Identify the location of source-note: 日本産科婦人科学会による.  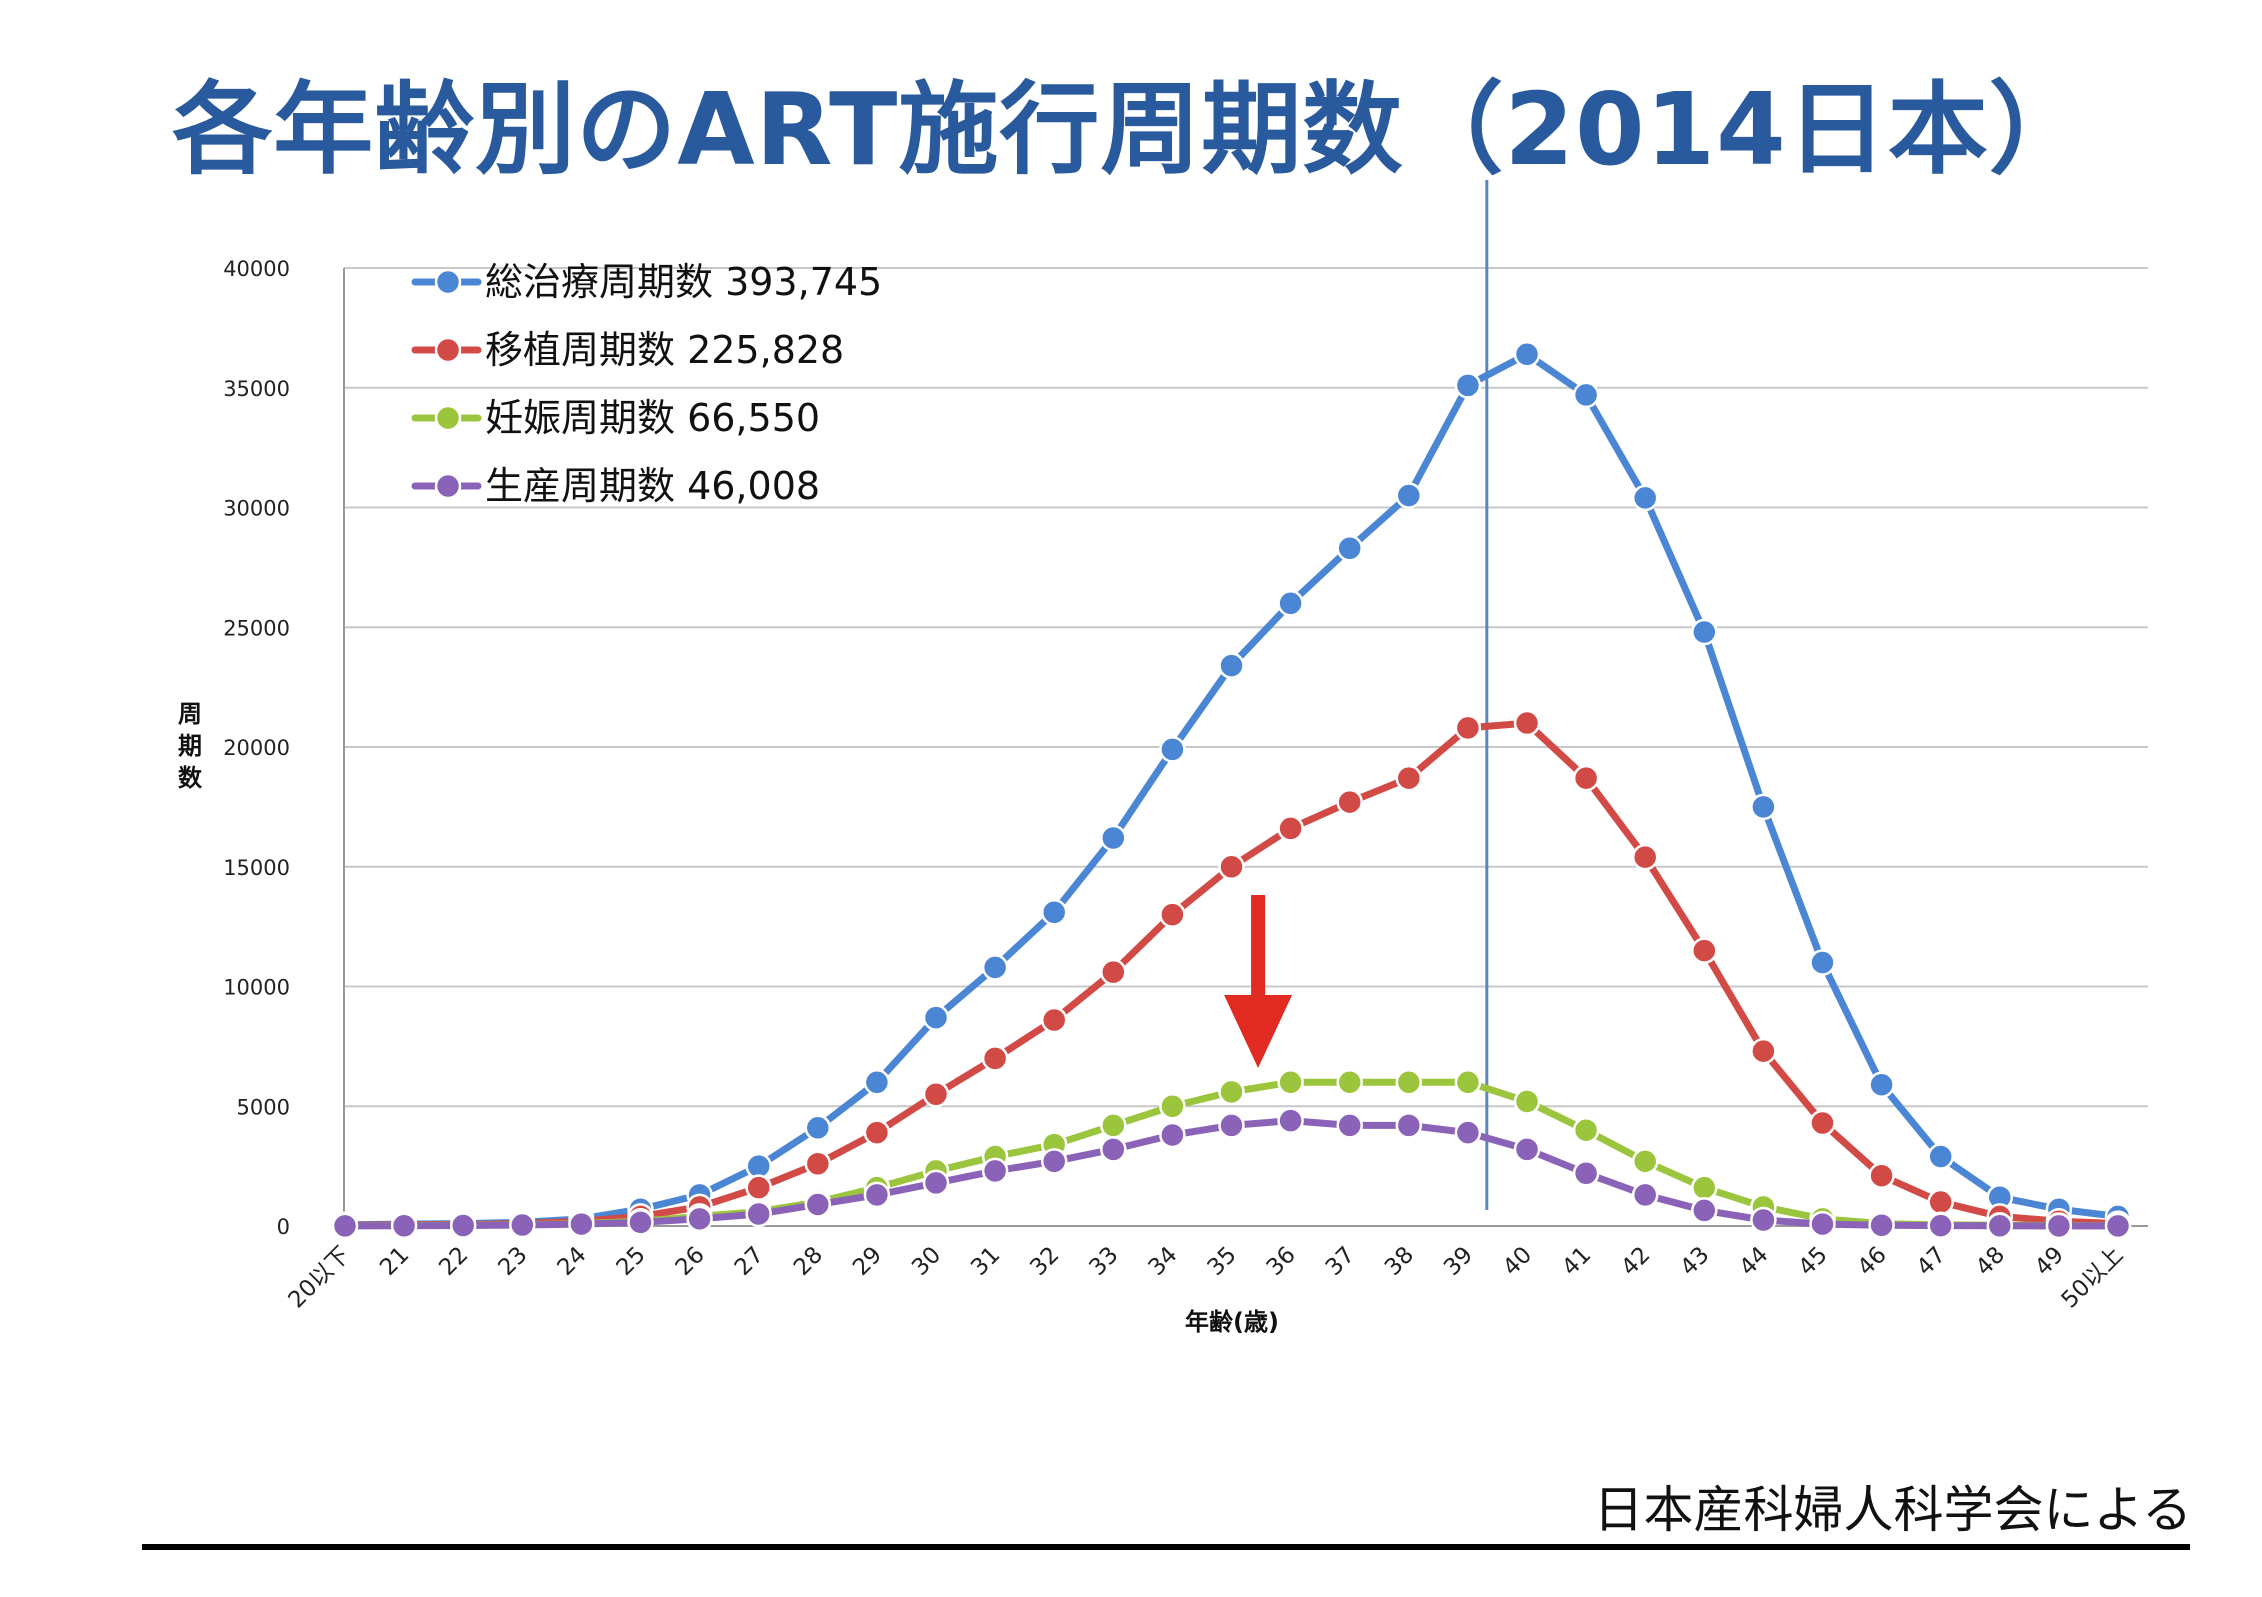
(1893, 1510).